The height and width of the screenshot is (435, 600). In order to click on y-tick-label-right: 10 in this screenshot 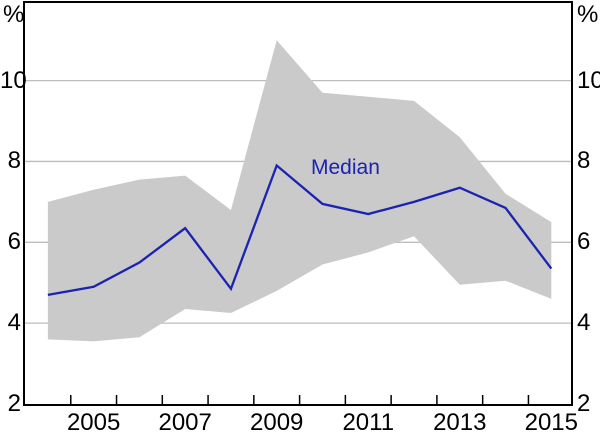, I will do `click(588, 80)`.